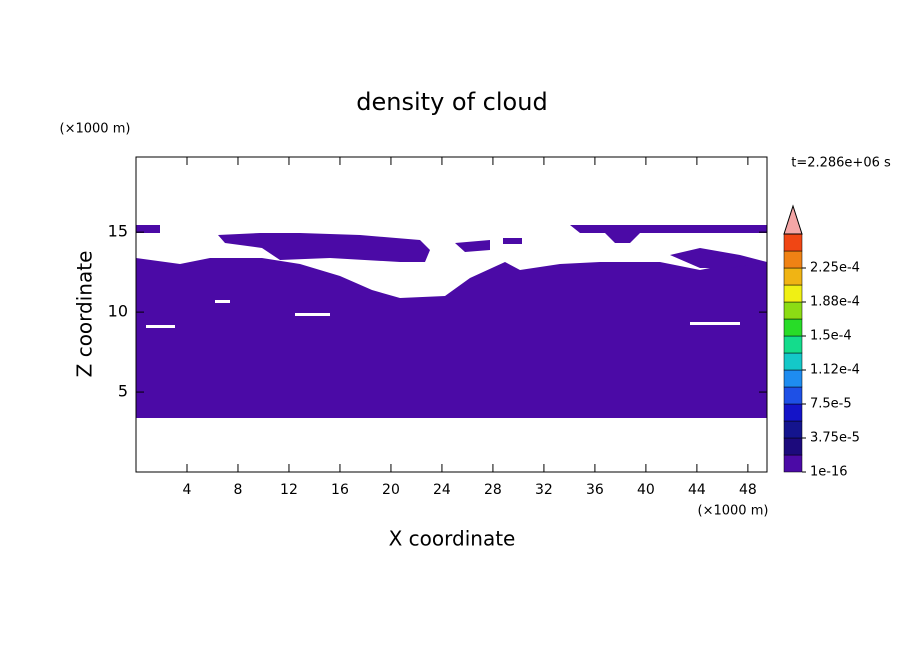 The image size is (904, 658). What do you see at coordinates (831, 404) in the screenshot?
I see `colorbar-tick-label: 7.5e-5` at bounding box center [831, 404].